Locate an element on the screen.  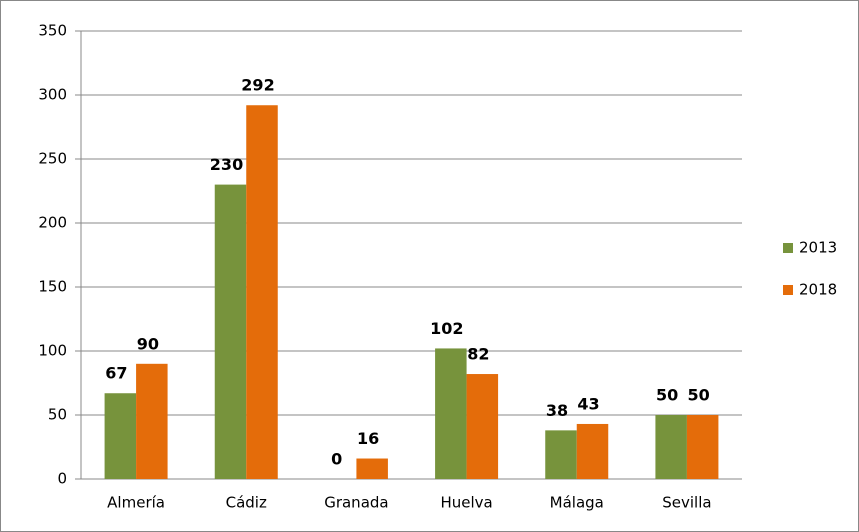
legend-label: 2018 is located at coordinates (818, 290).